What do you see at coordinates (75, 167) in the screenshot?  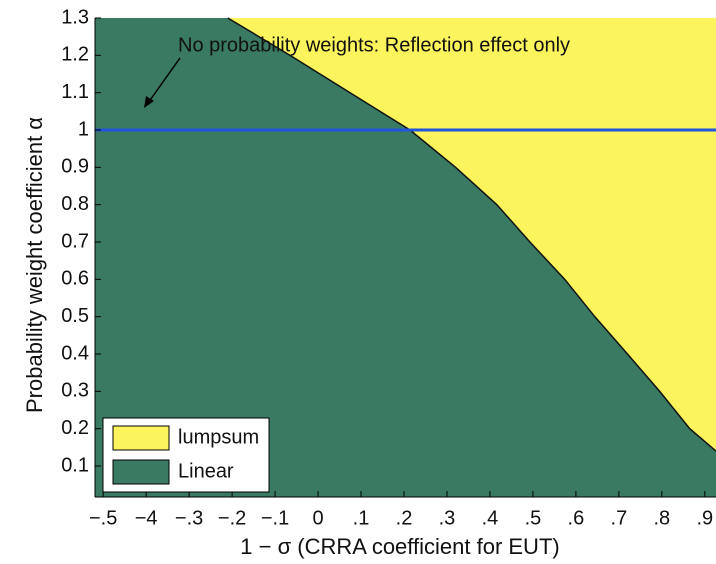 I see `y-tick-label: 0.9` at bounding box center [75, 167].